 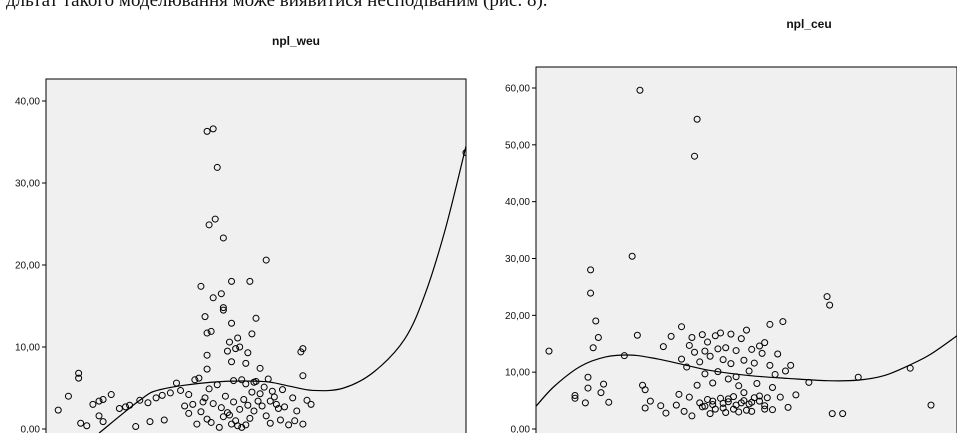 What do you see at coordinates (27, 348) in the screenshot?
I see `y-tick-label: 10,00` at bounding box center [27, 348].